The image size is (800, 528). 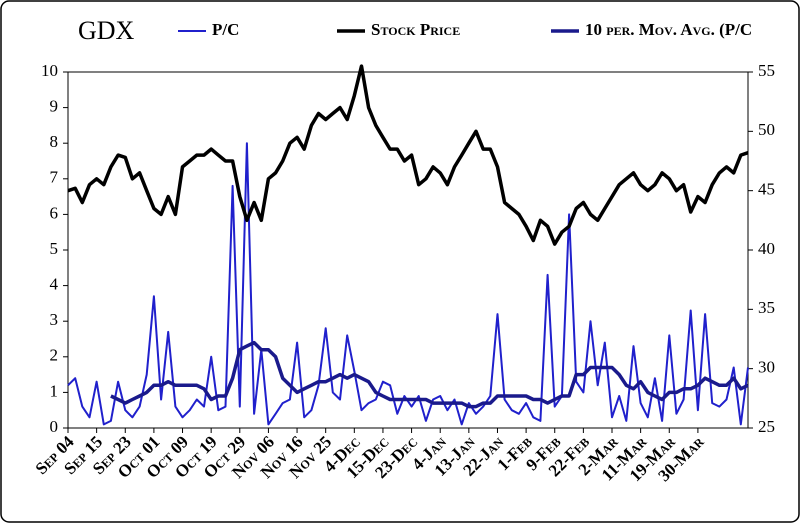 What do you see at coordinates (106, 30) in the screenshot?
I see `chart-title: GDX` at bounding box center [106, 30].